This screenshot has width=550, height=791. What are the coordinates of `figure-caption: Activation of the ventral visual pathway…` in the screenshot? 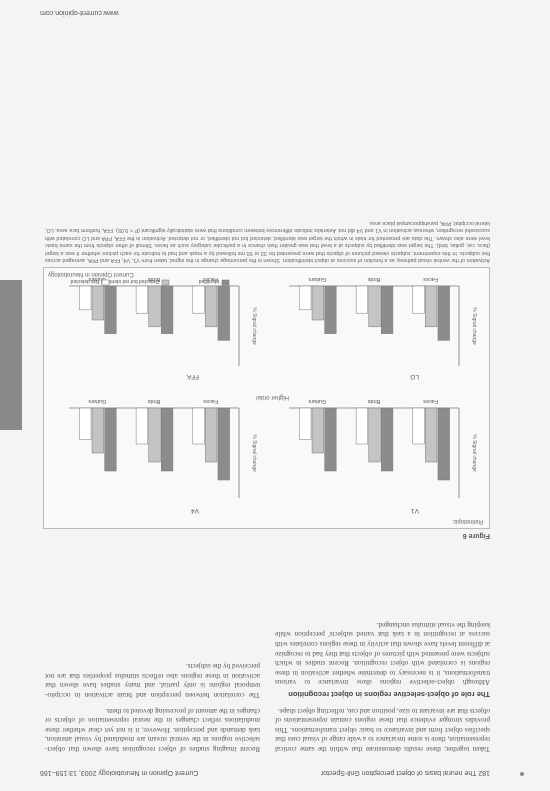 It's located at (267, 241).